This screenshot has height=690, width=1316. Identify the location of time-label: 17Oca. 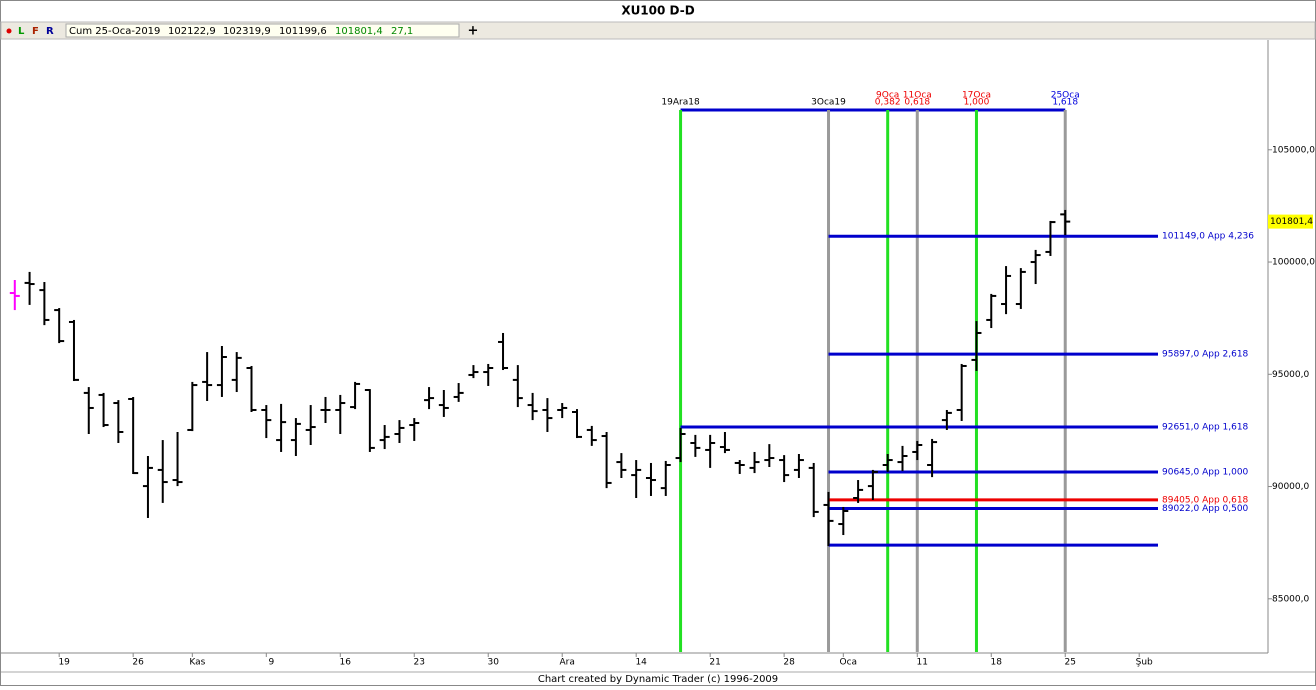
(976, 96).